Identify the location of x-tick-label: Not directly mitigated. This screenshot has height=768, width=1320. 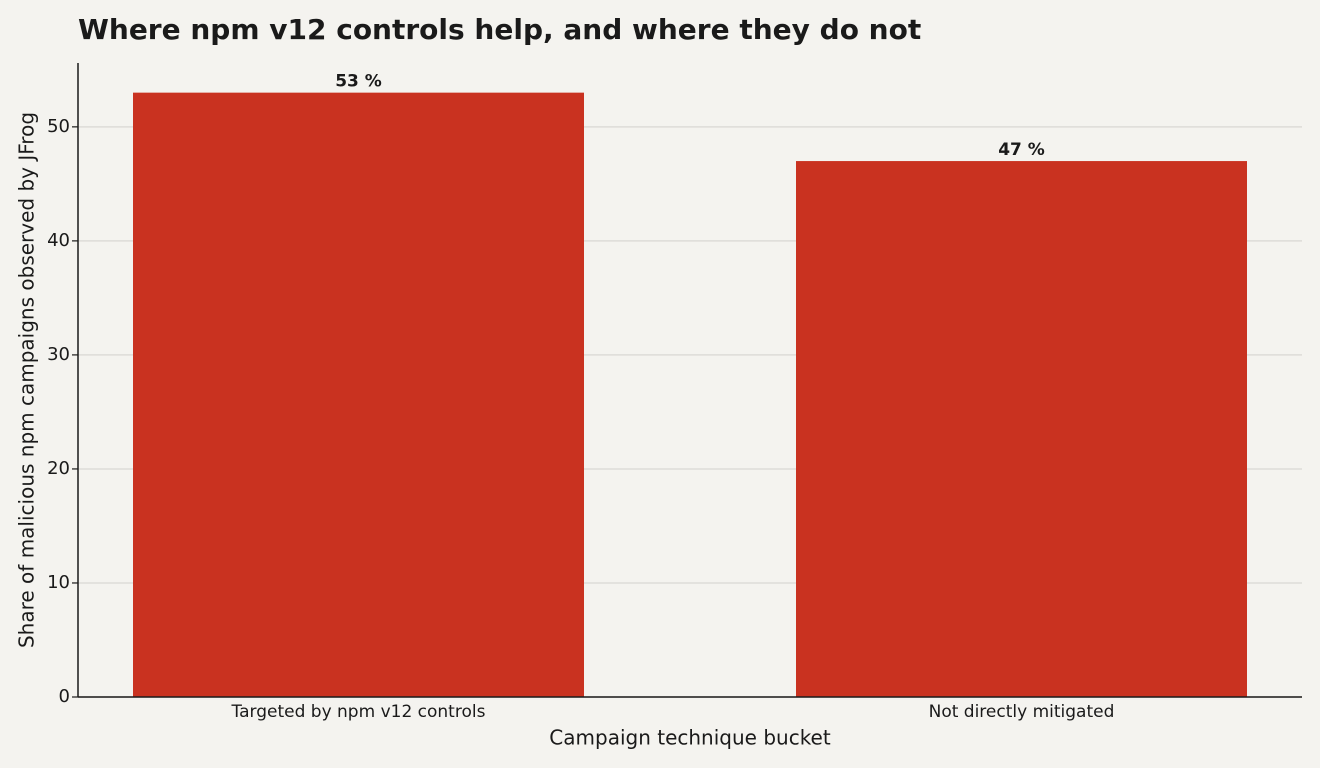
(1022, 712).